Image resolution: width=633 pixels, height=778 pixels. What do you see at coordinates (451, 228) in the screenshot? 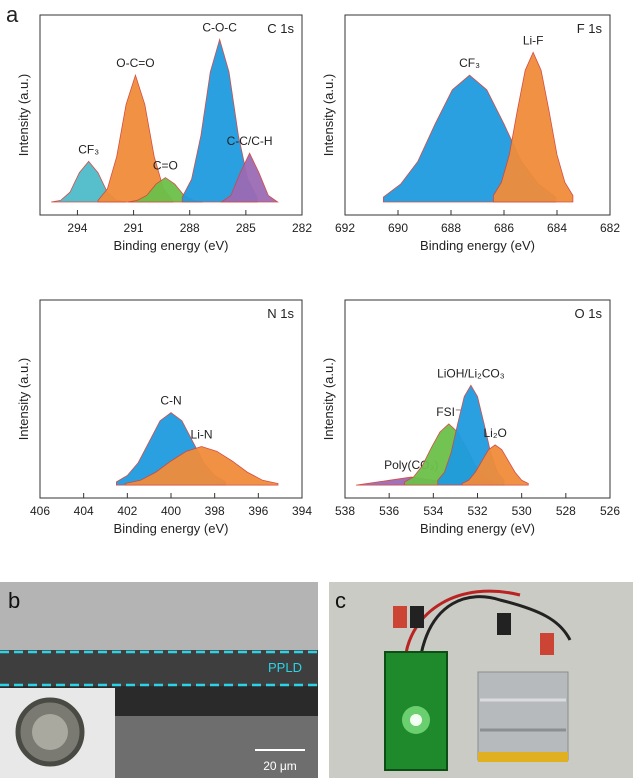
I see `x-tick-label: 688` at bounding box center [451, 228].